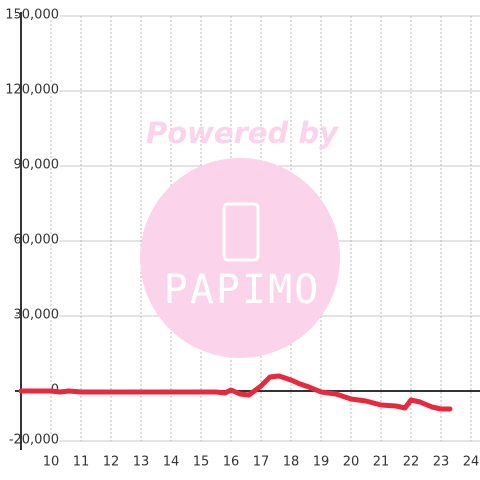 Image resolution: width=480 pixels, height=480 pixels. Describe the element at coordinates (321, 462) in the screenshot. I see `x-tick-label: 19` at that location.